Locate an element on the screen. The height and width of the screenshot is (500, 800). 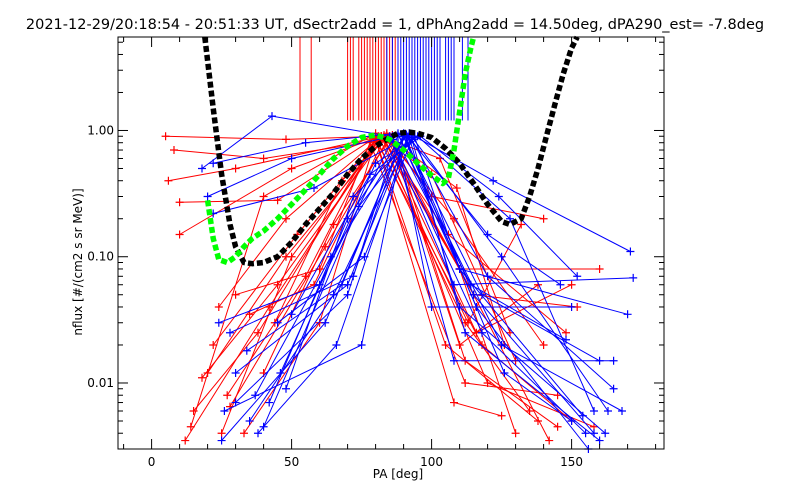
pitch-angle-markers is located at coordinates (384, 79).